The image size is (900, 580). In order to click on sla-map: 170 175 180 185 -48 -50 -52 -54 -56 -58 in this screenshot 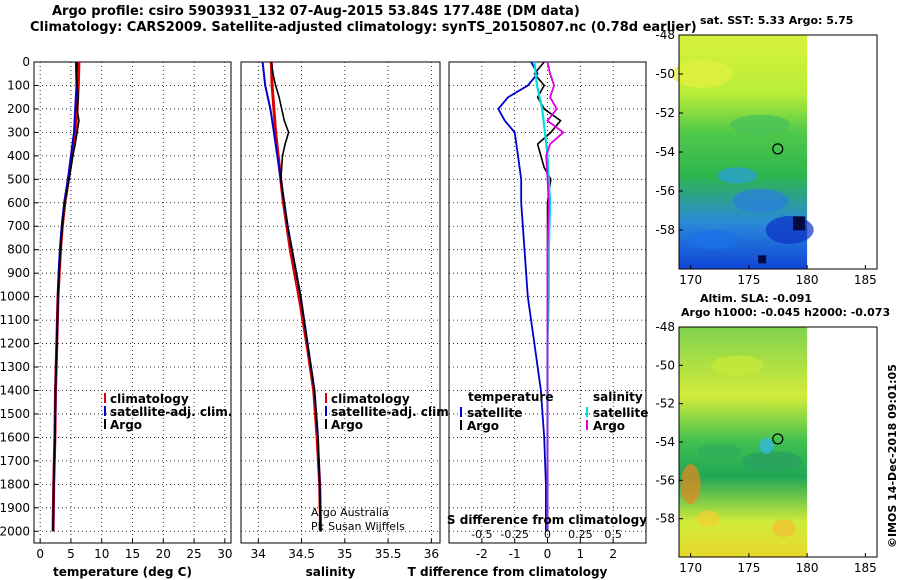, I will do `click(766, 447)`.